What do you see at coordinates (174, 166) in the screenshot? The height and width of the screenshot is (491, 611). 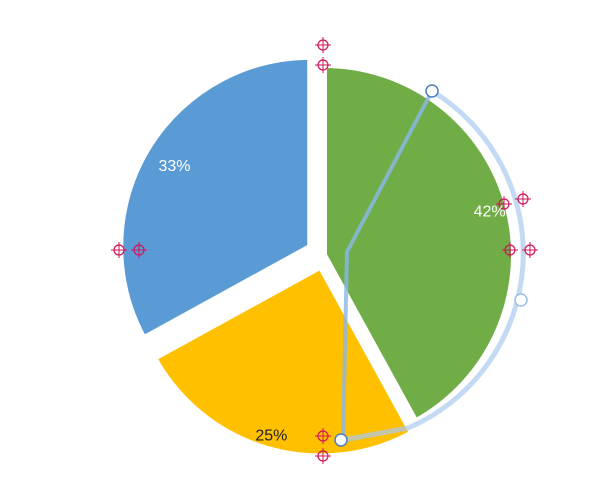 I see `data-label: 33%` at bounding box center [174, 166].